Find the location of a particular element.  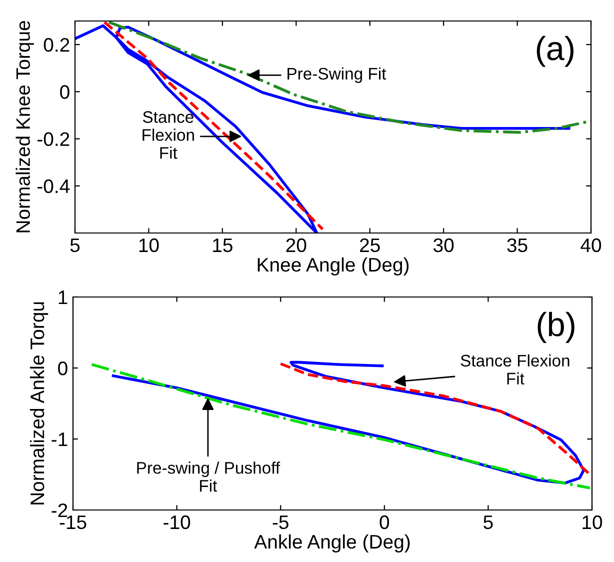

chart-title: (b) is located at coordinates (556, 327).